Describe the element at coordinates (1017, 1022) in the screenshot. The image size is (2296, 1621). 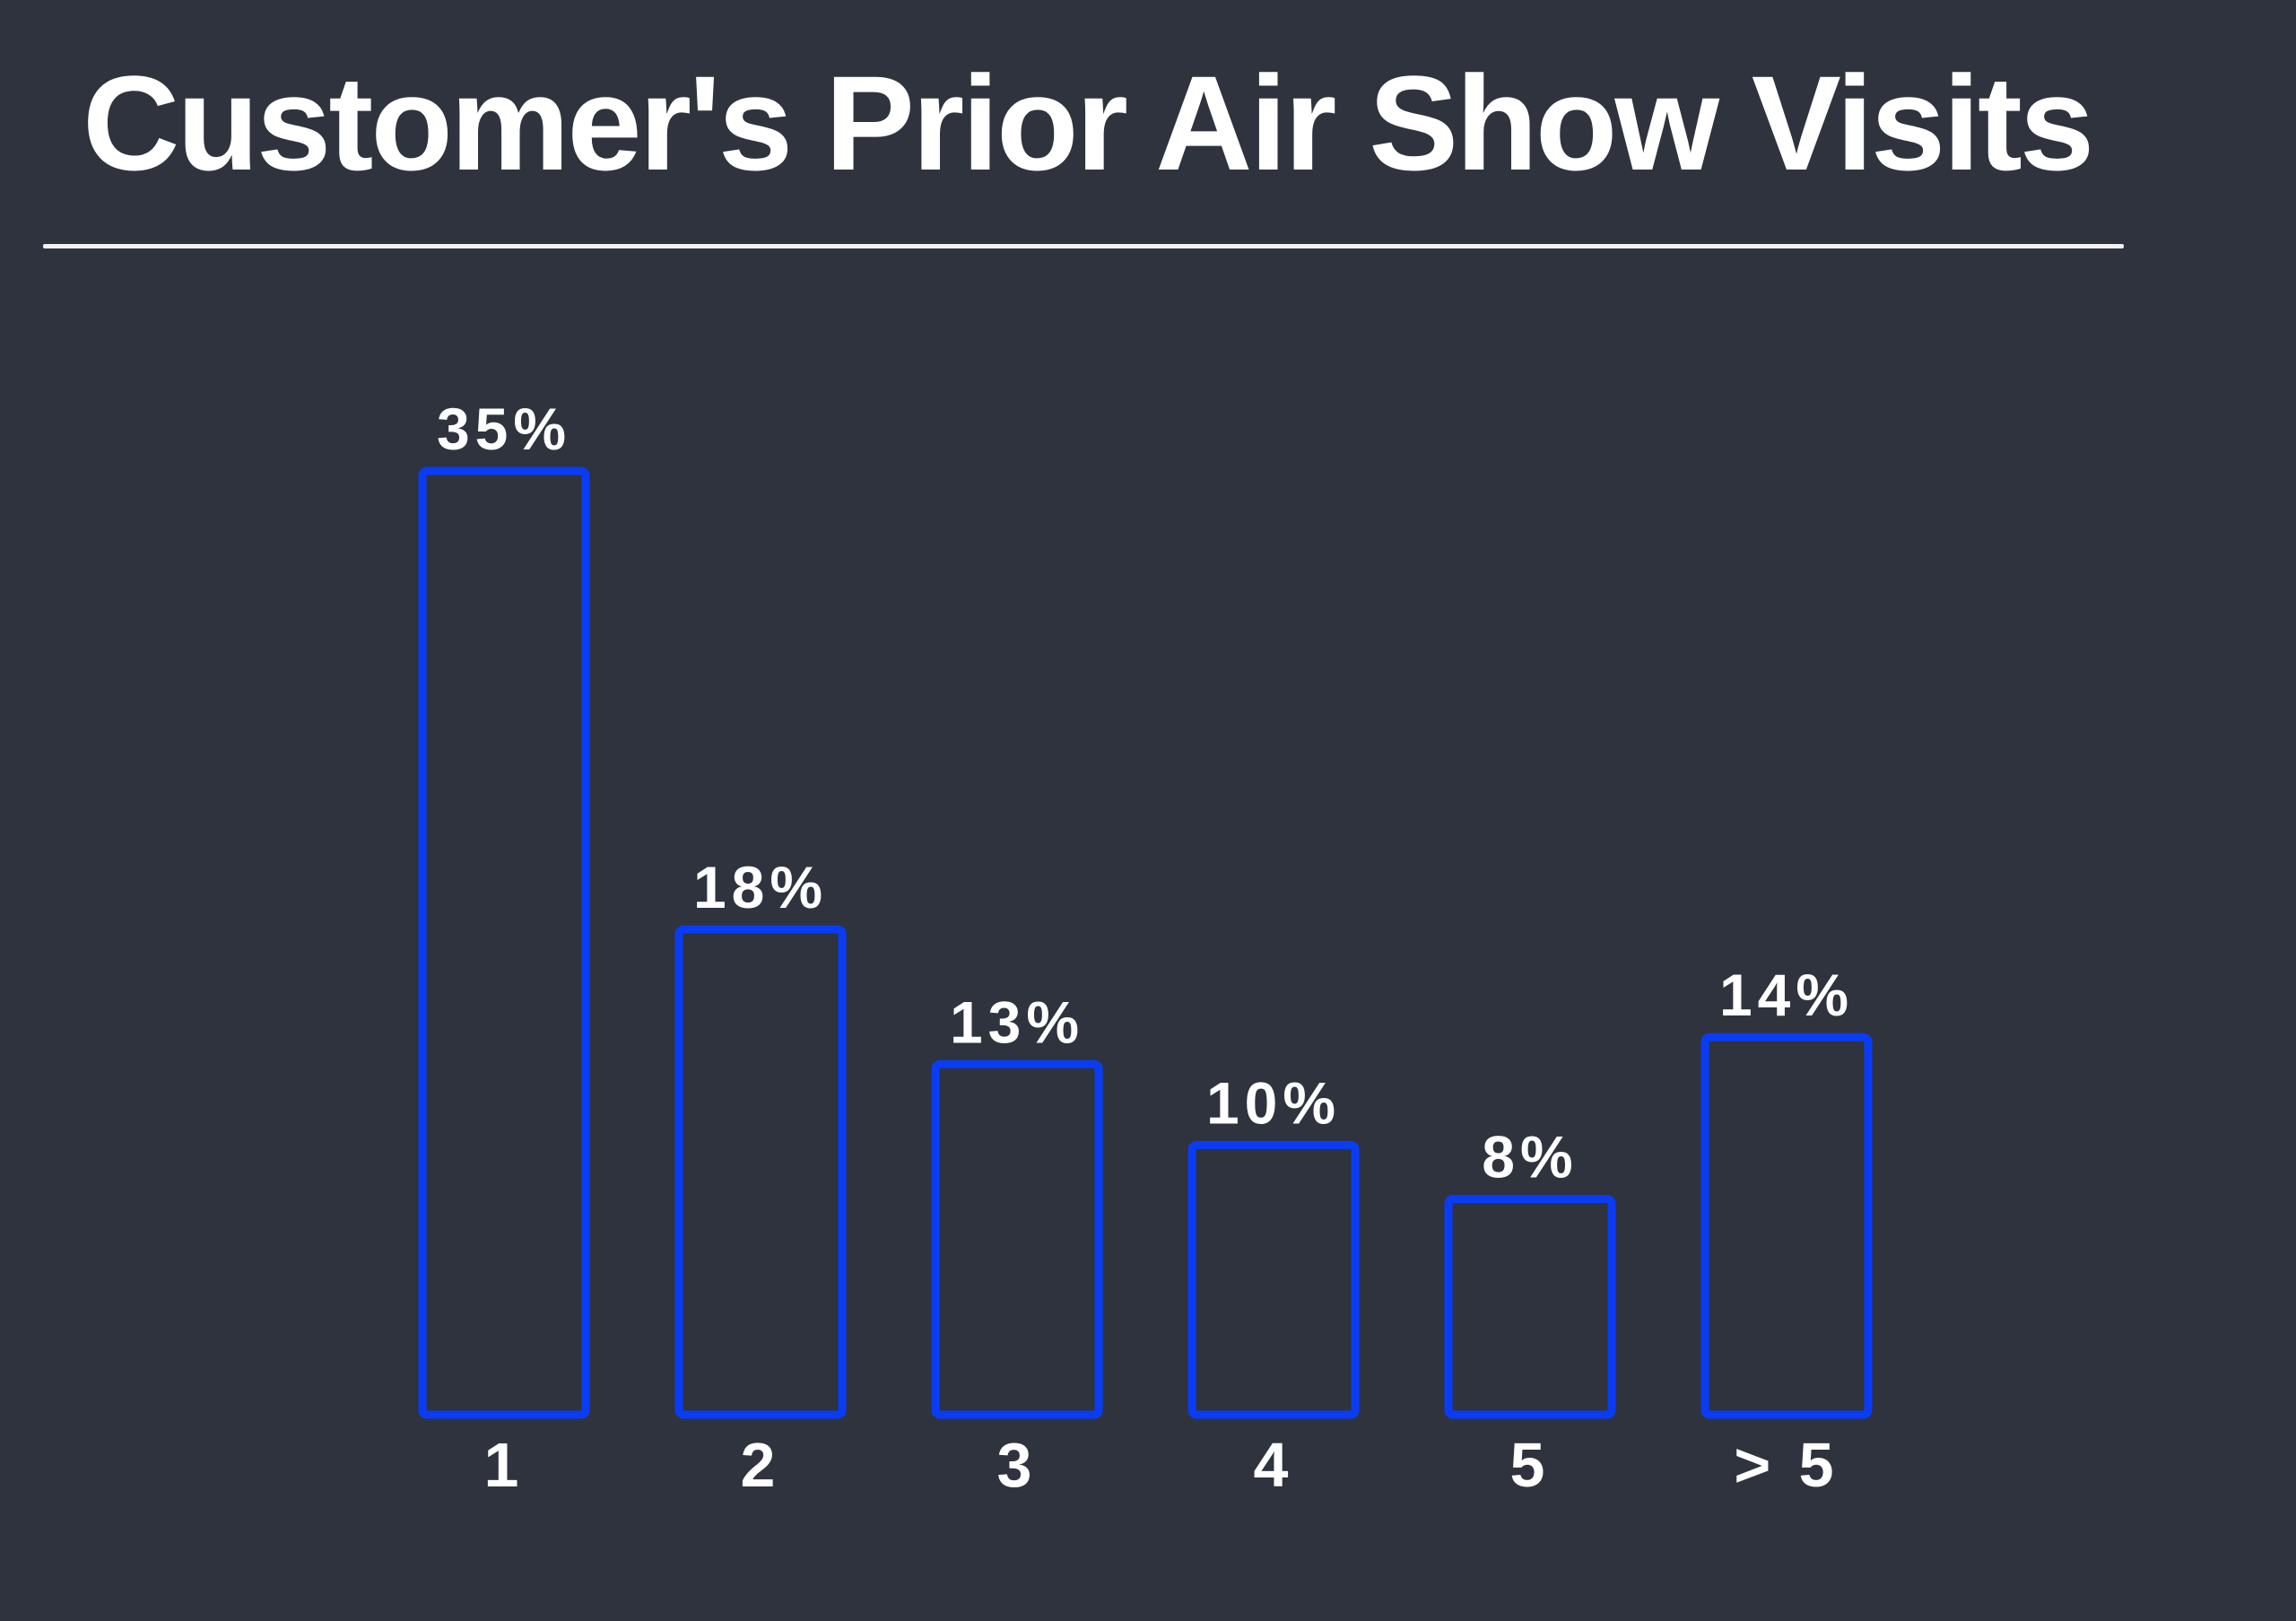
I see `bar-value-label: 13%` at that location.